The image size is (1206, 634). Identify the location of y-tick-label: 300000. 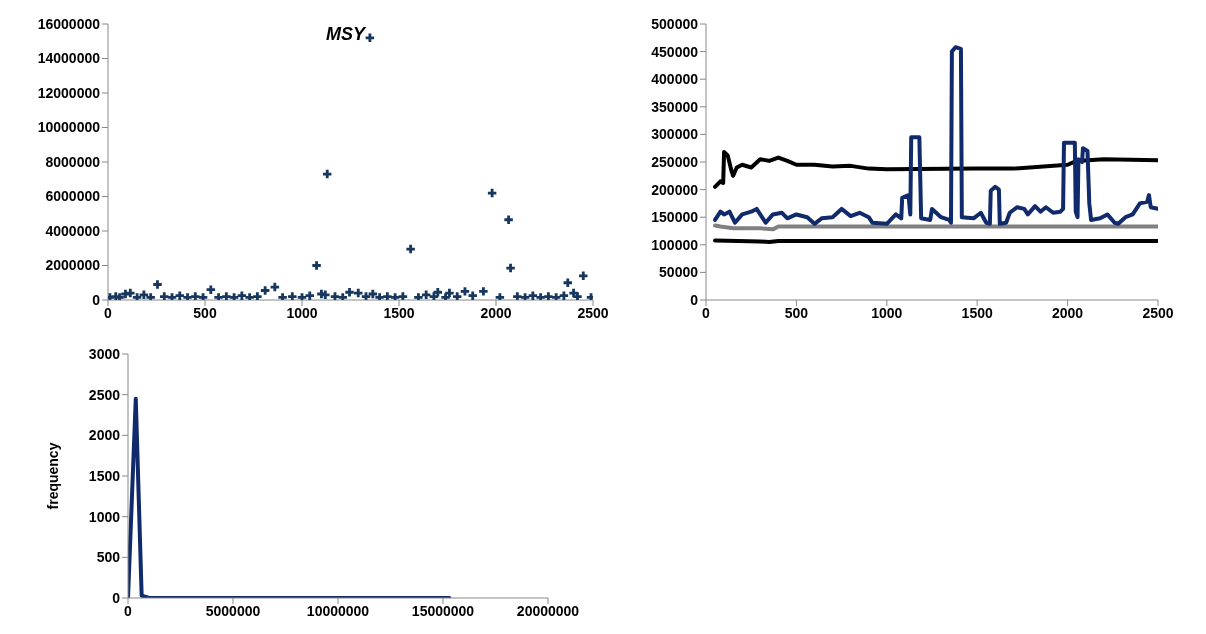
(675, 134).